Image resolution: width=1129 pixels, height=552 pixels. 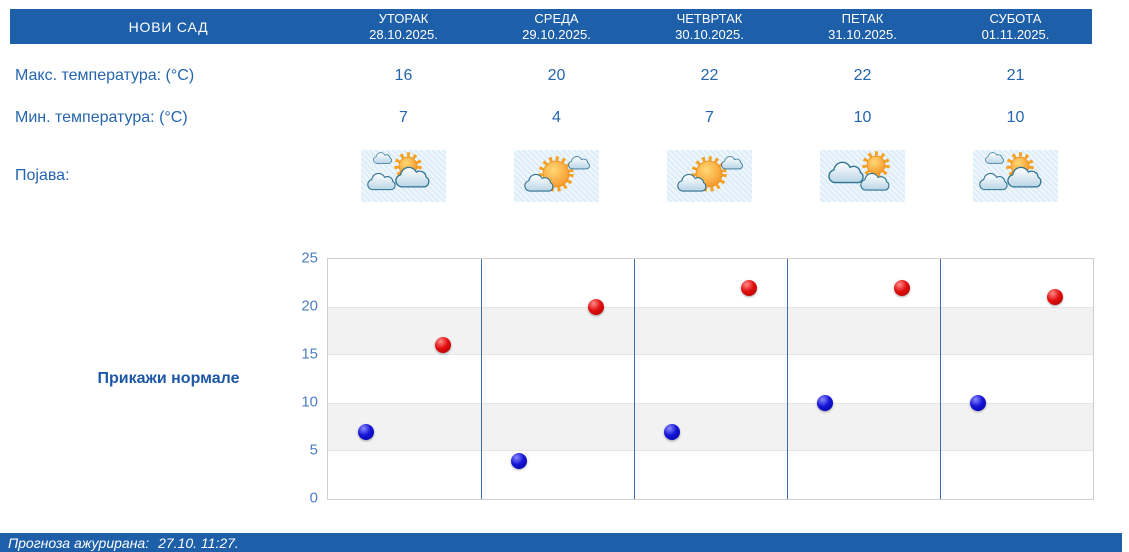 I want to click on y-tick-label-10: 10, so click(x=309, y=402).